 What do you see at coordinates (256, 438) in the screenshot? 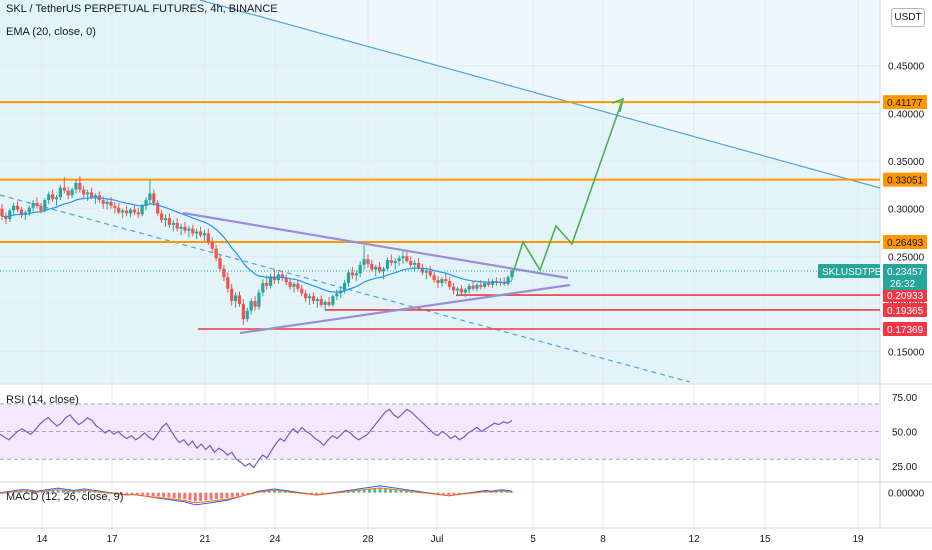
I see `rsi-line` at bounding box center [256, 438].